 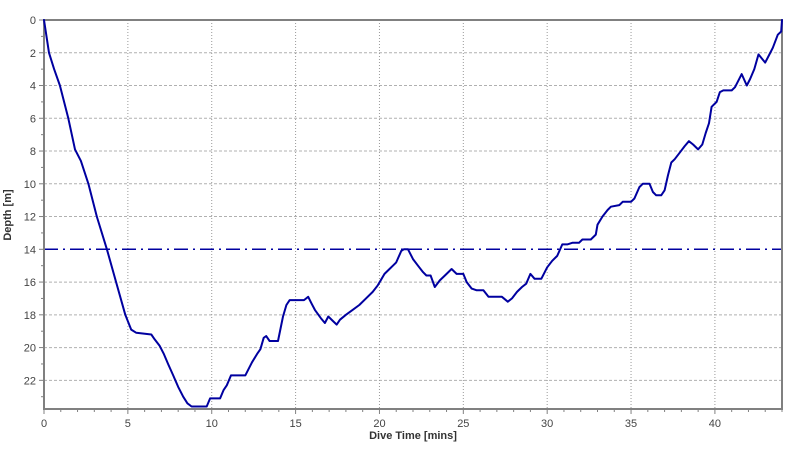 What do you see at coordinates (463, 424) in the screenshot?
I see `x-tick-label: 25` at bounding box center [463, 424].